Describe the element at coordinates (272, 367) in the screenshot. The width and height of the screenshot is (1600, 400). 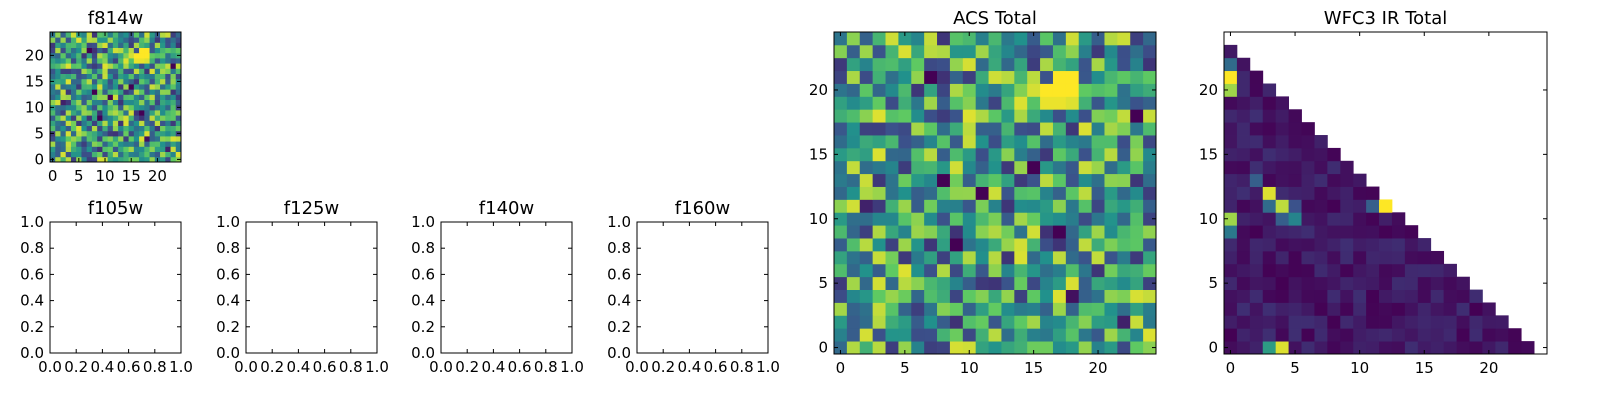
I see `x-tick-label: 0.2` at that location.